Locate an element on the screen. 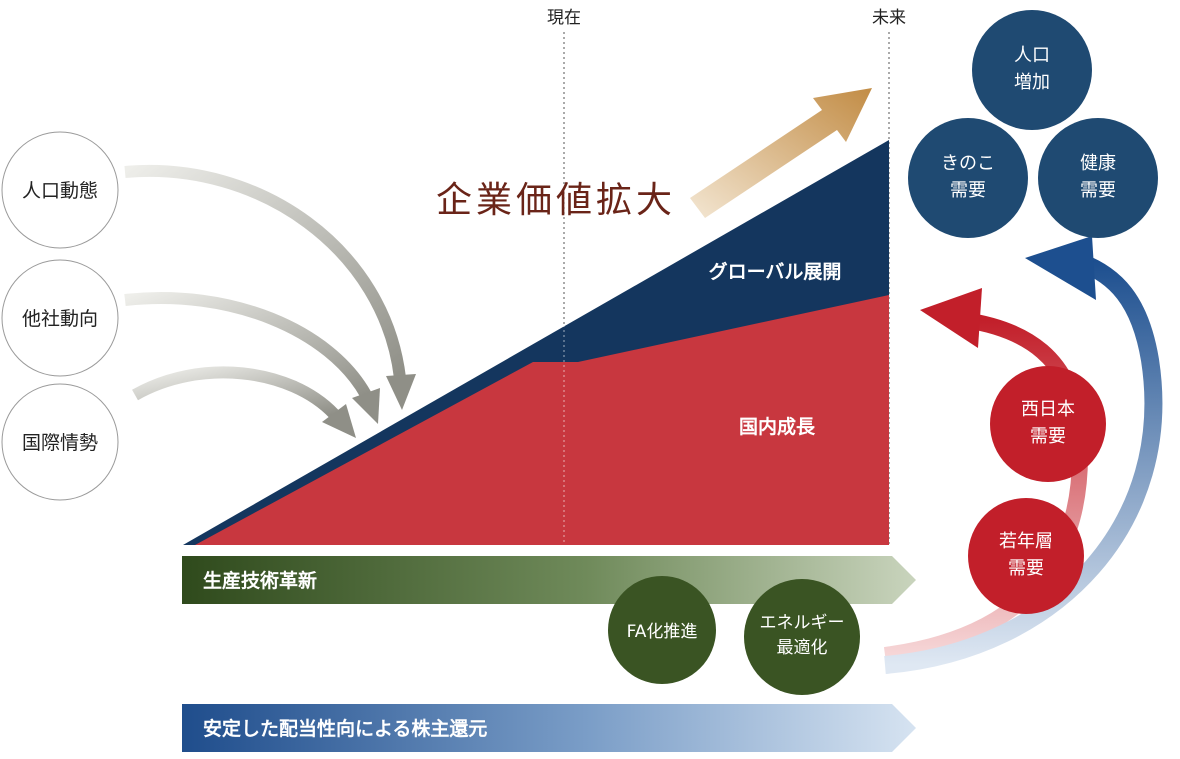 This screenshot has height=759, width=1180. svg-text: 国際情勢 is located at coordinates (60, 443).